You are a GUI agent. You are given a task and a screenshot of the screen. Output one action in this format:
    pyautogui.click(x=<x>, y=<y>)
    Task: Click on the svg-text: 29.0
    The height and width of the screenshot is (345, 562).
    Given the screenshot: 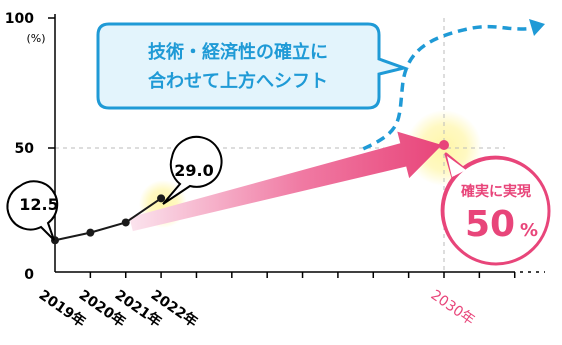 What is the action you would take?
    pyautogui.click(x=193, y=170)
    